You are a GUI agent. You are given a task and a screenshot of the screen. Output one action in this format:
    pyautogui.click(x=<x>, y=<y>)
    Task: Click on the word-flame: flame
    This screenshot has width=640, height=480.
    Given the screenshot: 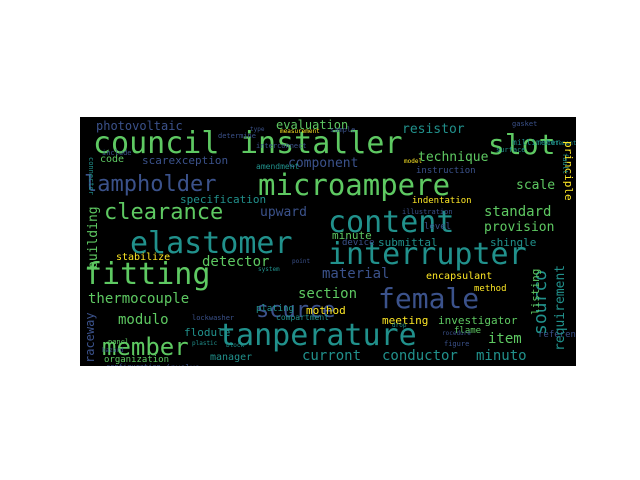 What is the action you would take?
    pyautogui.click(x=468, y=331)
    